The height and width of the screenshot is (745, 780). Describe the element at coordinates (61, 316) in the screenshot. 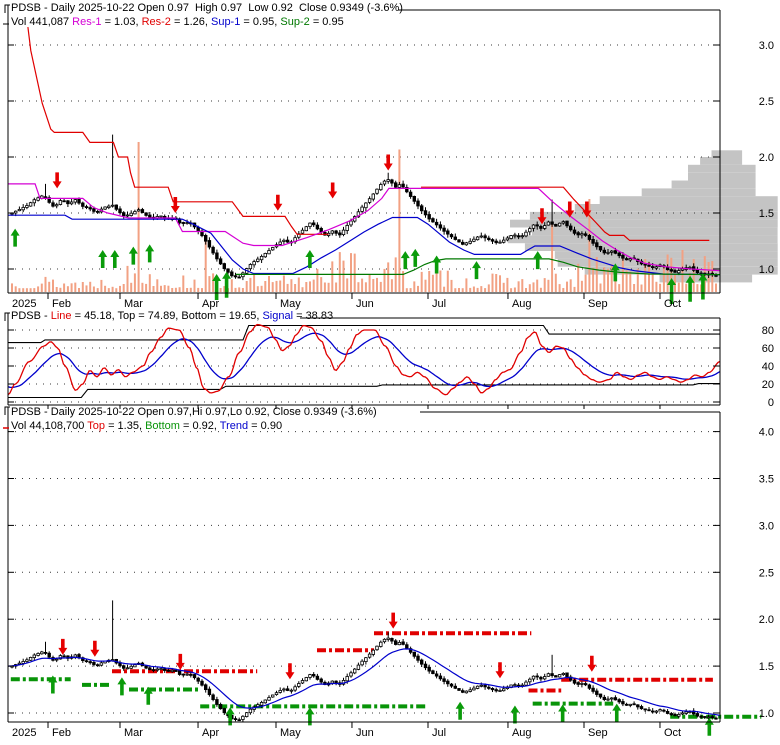

I see `header-segment: Line` at that location.